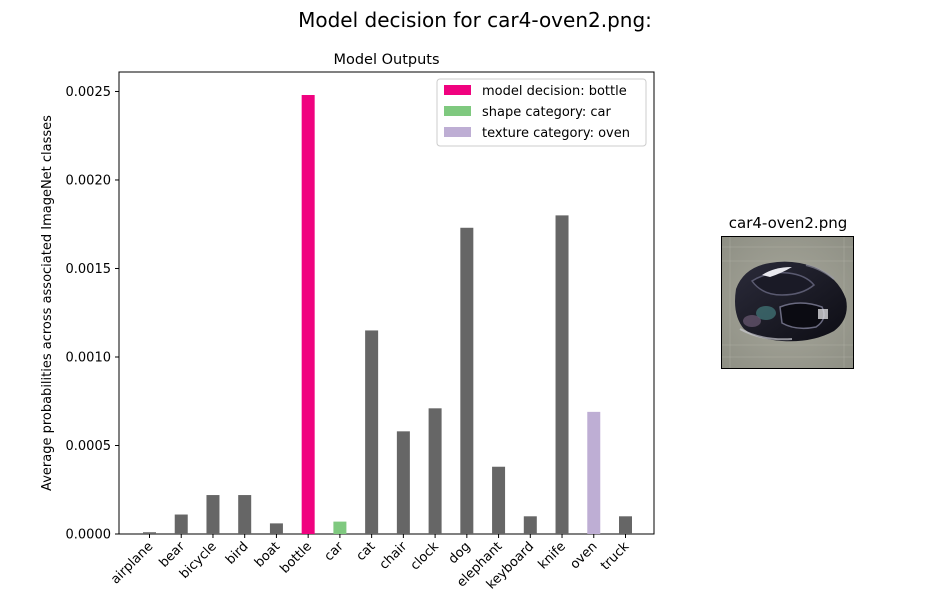 The width and height of the screenshot is (950, 600). What do you see at coordinates (386, 60) in the screenshot?
I see `chart-title: Model Outputs` at bounding box center [386, 60].